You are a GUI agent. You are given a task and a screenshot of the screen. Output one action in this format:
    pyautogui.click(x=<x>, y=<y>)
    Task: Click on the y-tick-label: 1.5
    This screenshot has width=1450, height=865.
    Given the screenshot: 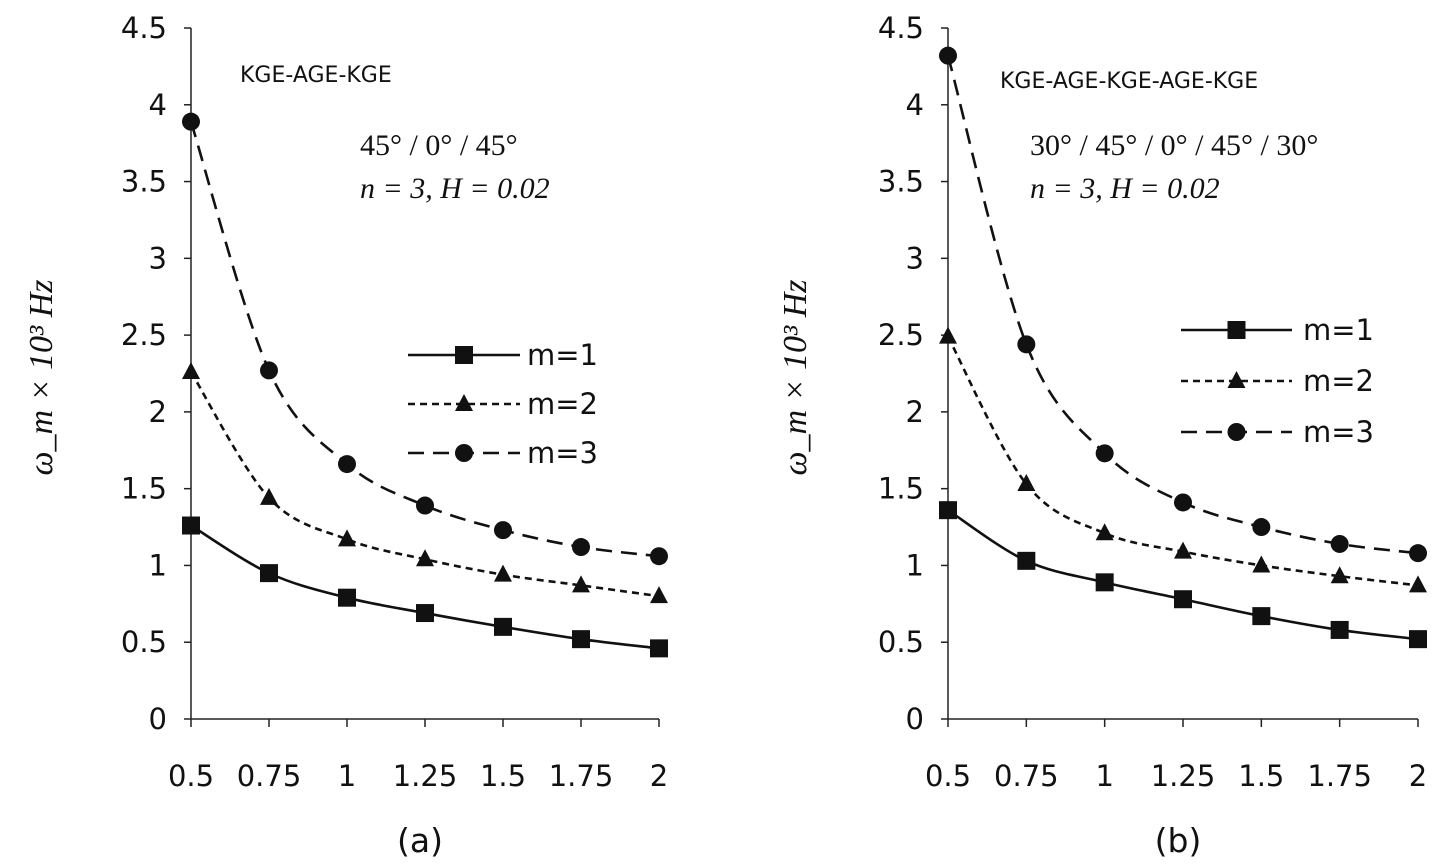 What is the action you would take?
    pyautogui.click(x=901, y=489)
    